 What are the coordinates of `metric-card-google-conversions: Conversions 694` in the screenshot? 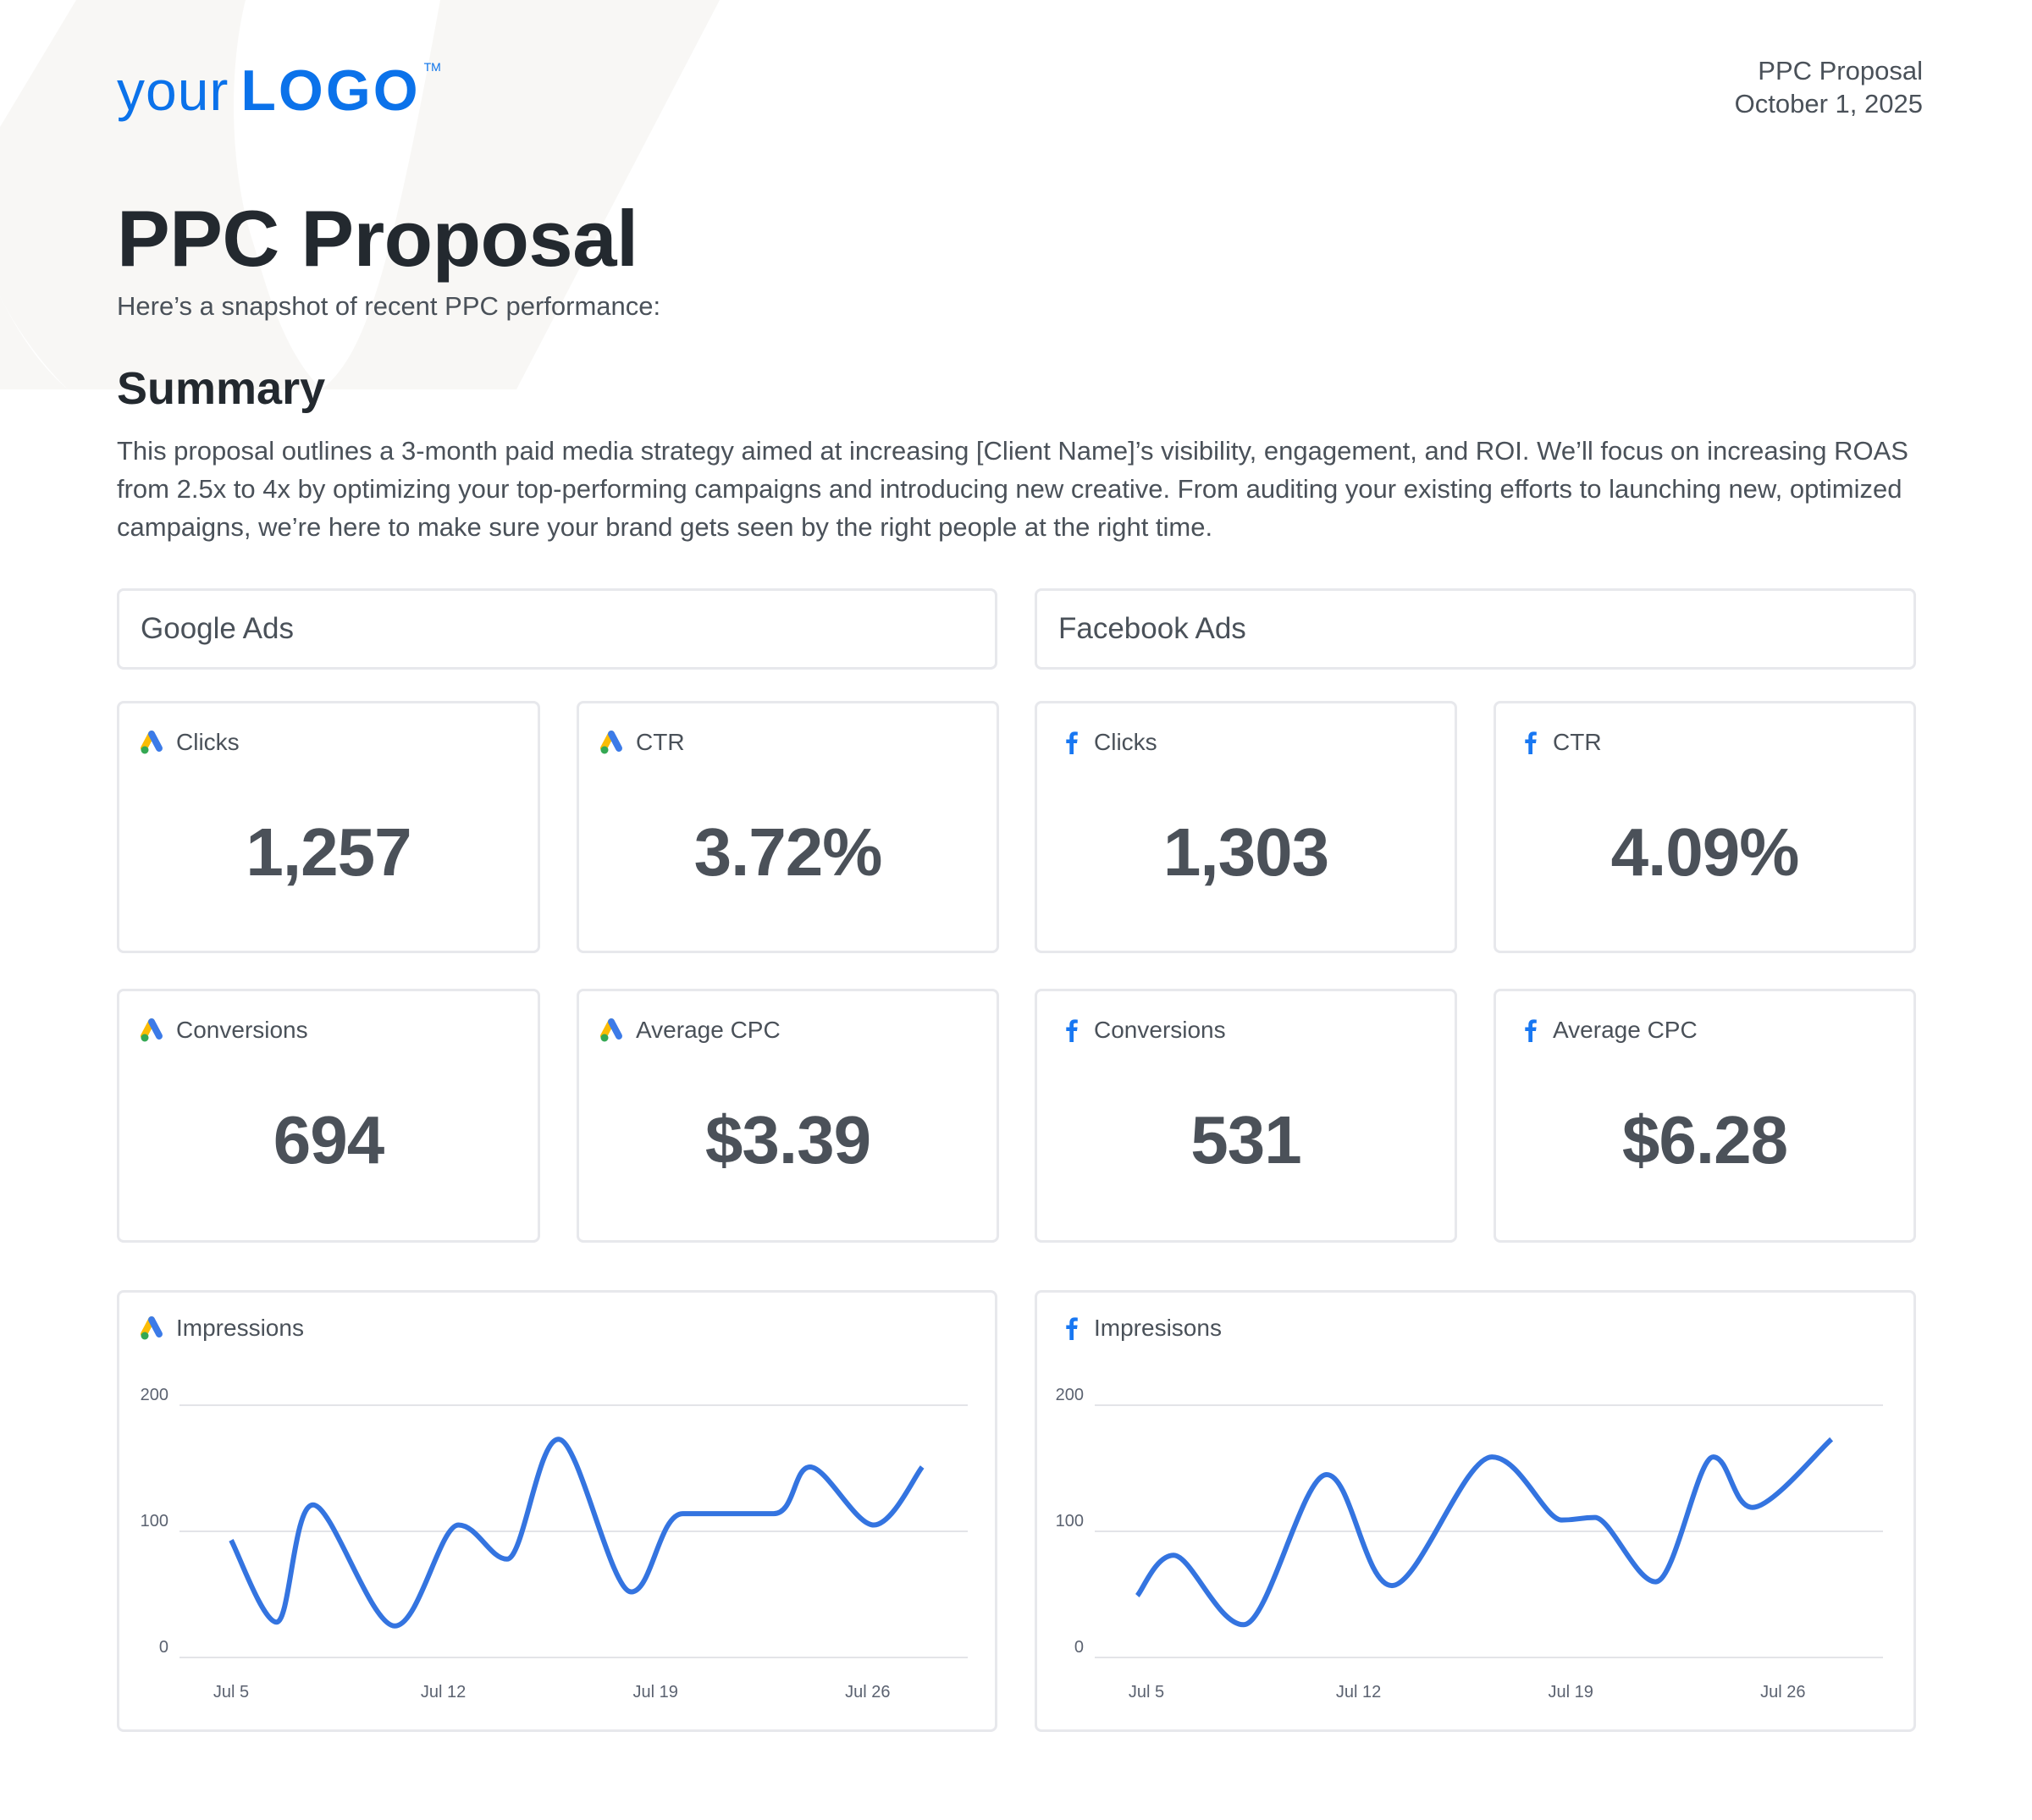 It's located at (328, 1116).